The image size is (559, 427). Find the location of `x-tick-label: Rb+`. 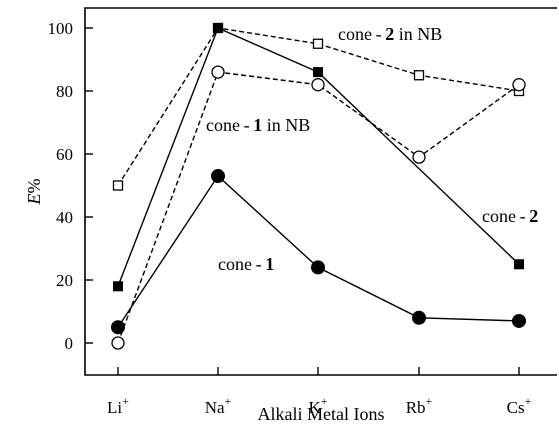

x-tick-label: Rb+ is located at coordinates (419, 405).